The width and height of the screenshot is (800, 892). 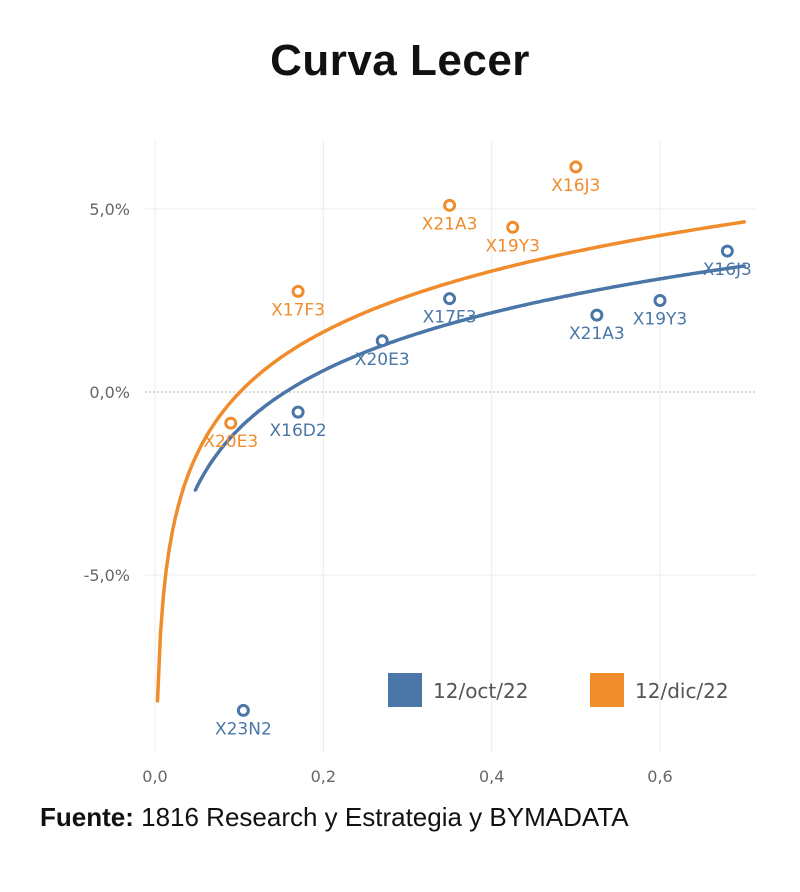 I want to click on data-label: X23N2, so click(x=243, y=729).